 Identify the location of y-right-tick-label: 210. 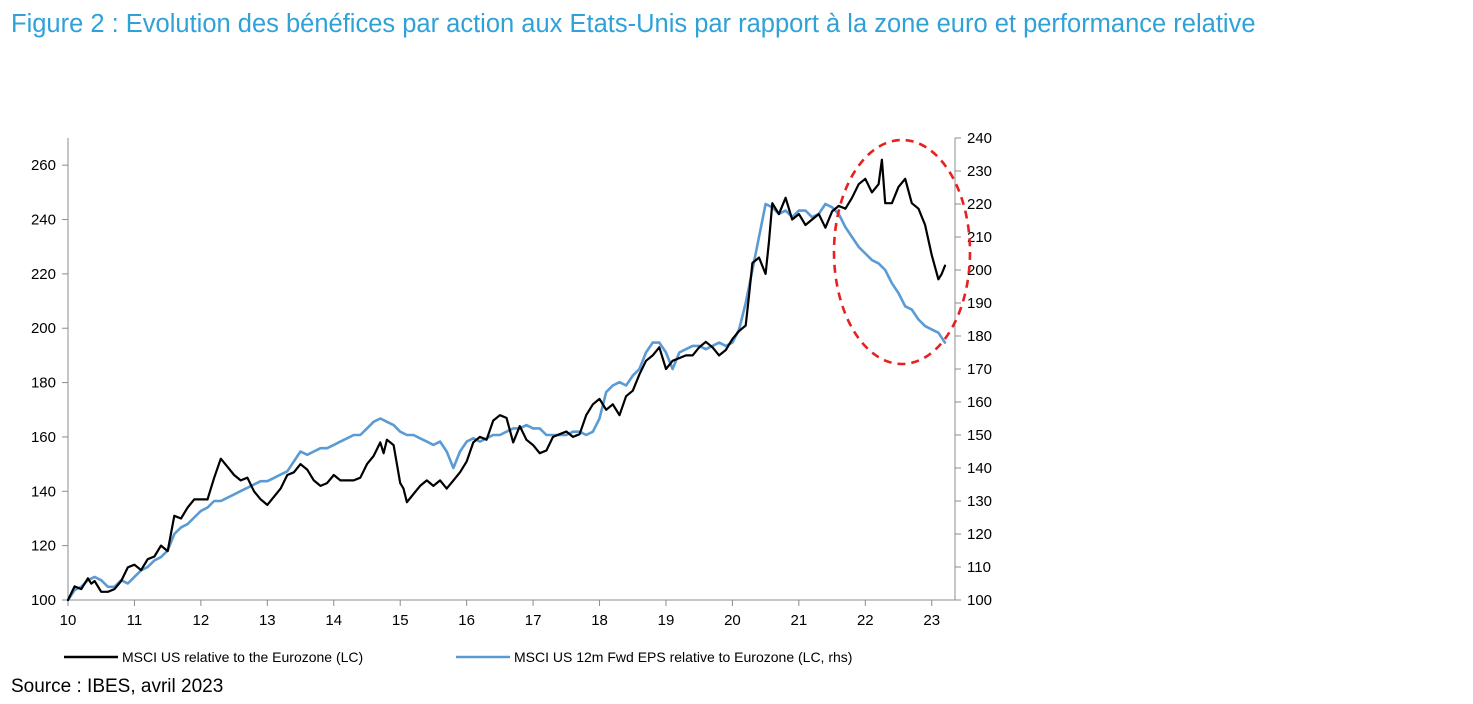
(979, 237).